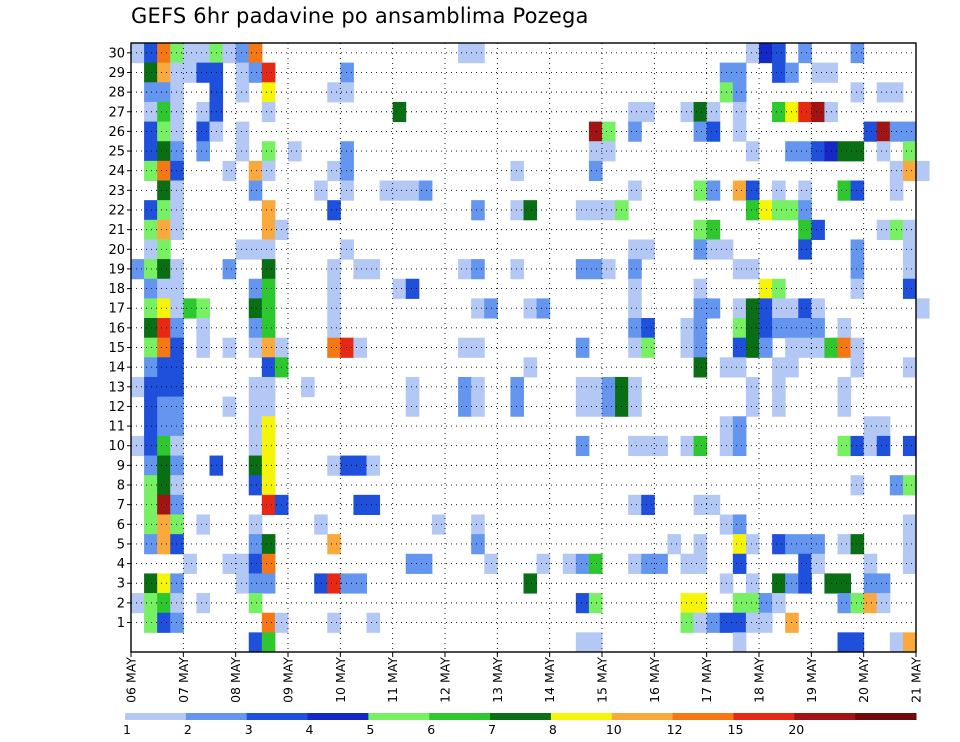 The image size is (960, 742). I want to click on colorbar-label: 3, so click(249, 729).